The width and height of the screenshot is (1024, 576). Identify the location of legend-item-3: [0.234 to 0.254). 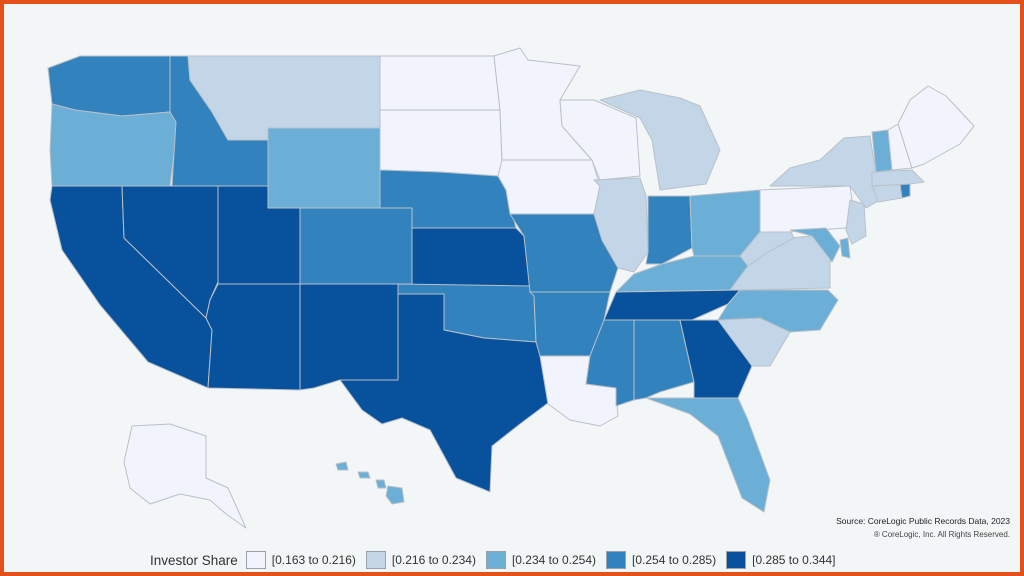
(541, 560).